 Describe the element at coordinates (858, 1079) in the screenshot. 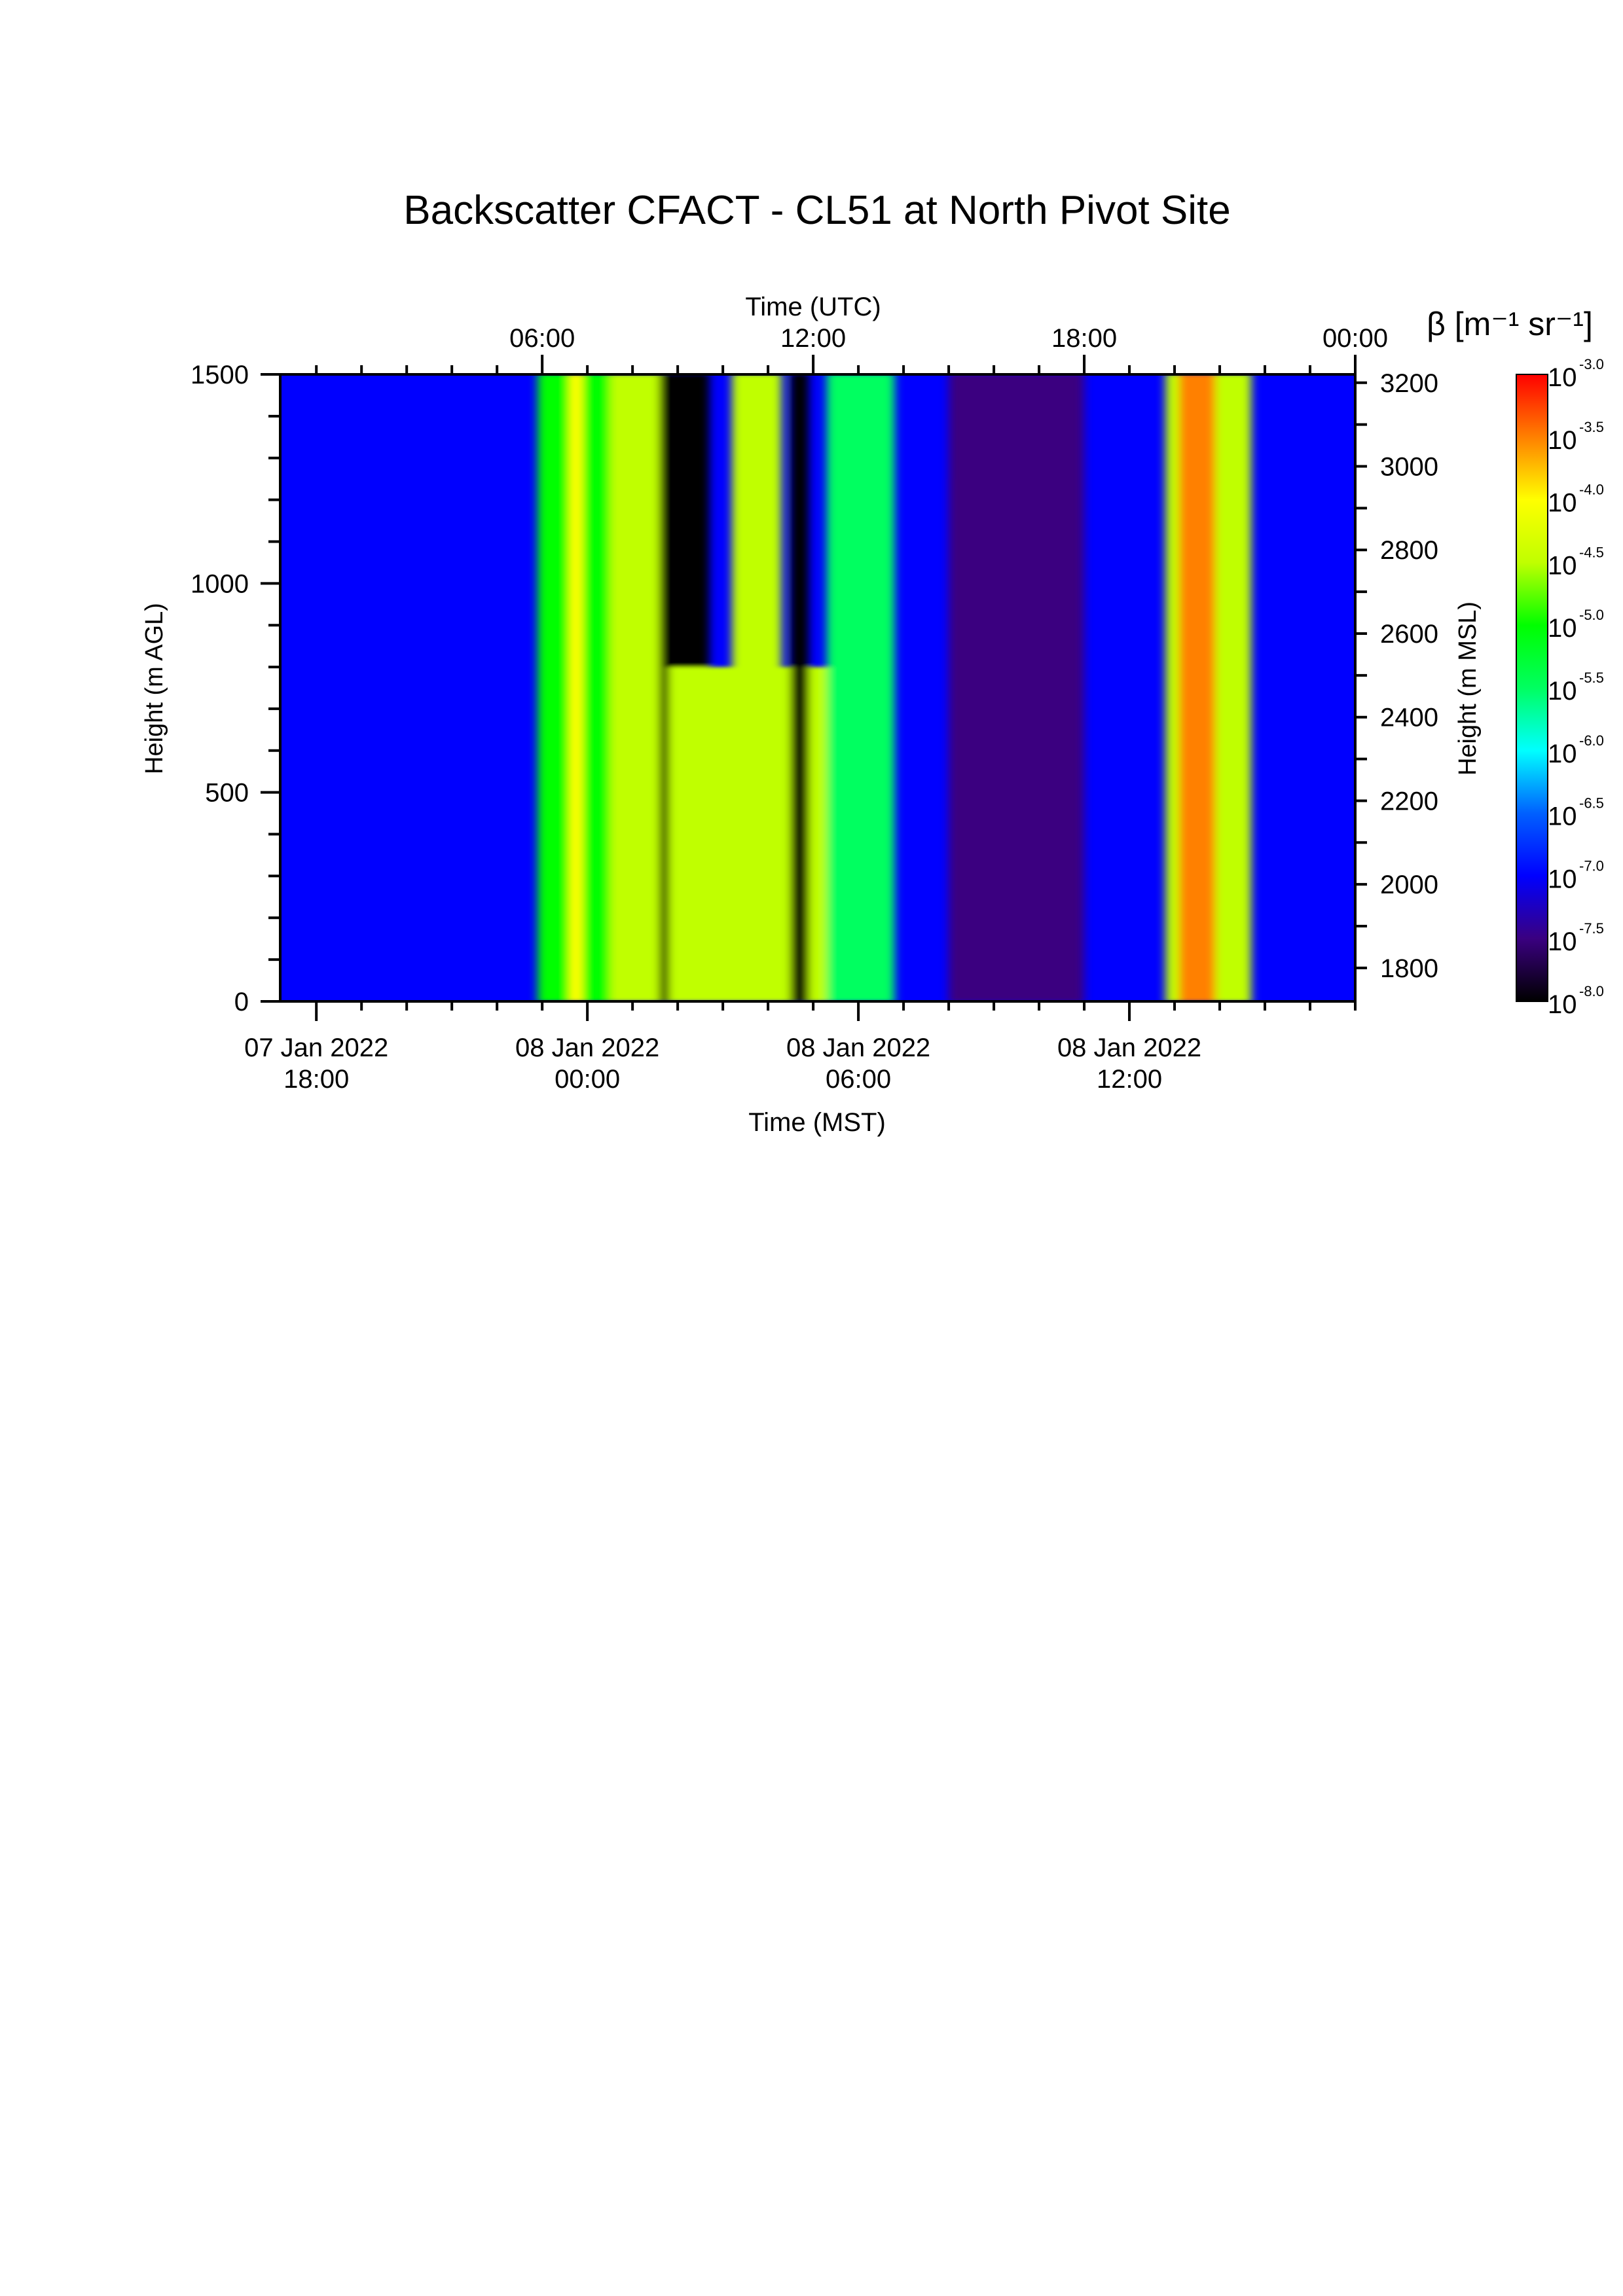

I see `x-bottom-tick-time: 06:00` at that location.